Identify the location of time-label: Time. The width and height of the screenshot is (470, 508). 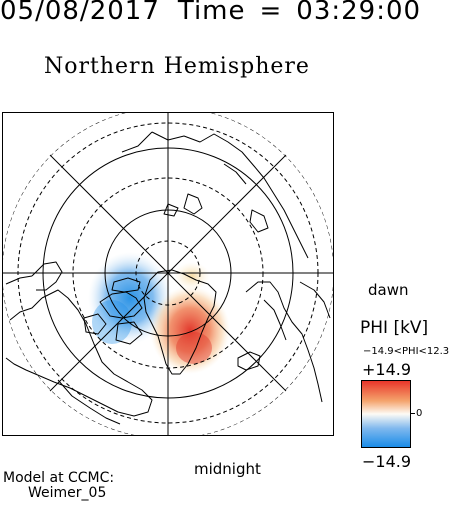
(211, 13).